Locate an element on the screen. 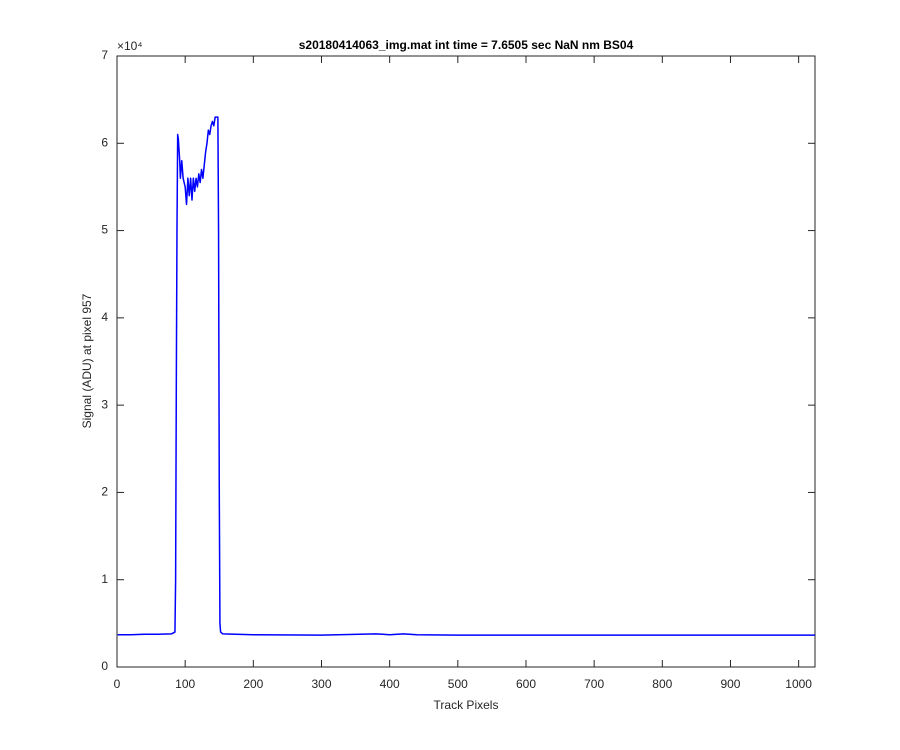 The image size is (900, 750). y-tick-label: 5 is located at coordinates (104, 230).